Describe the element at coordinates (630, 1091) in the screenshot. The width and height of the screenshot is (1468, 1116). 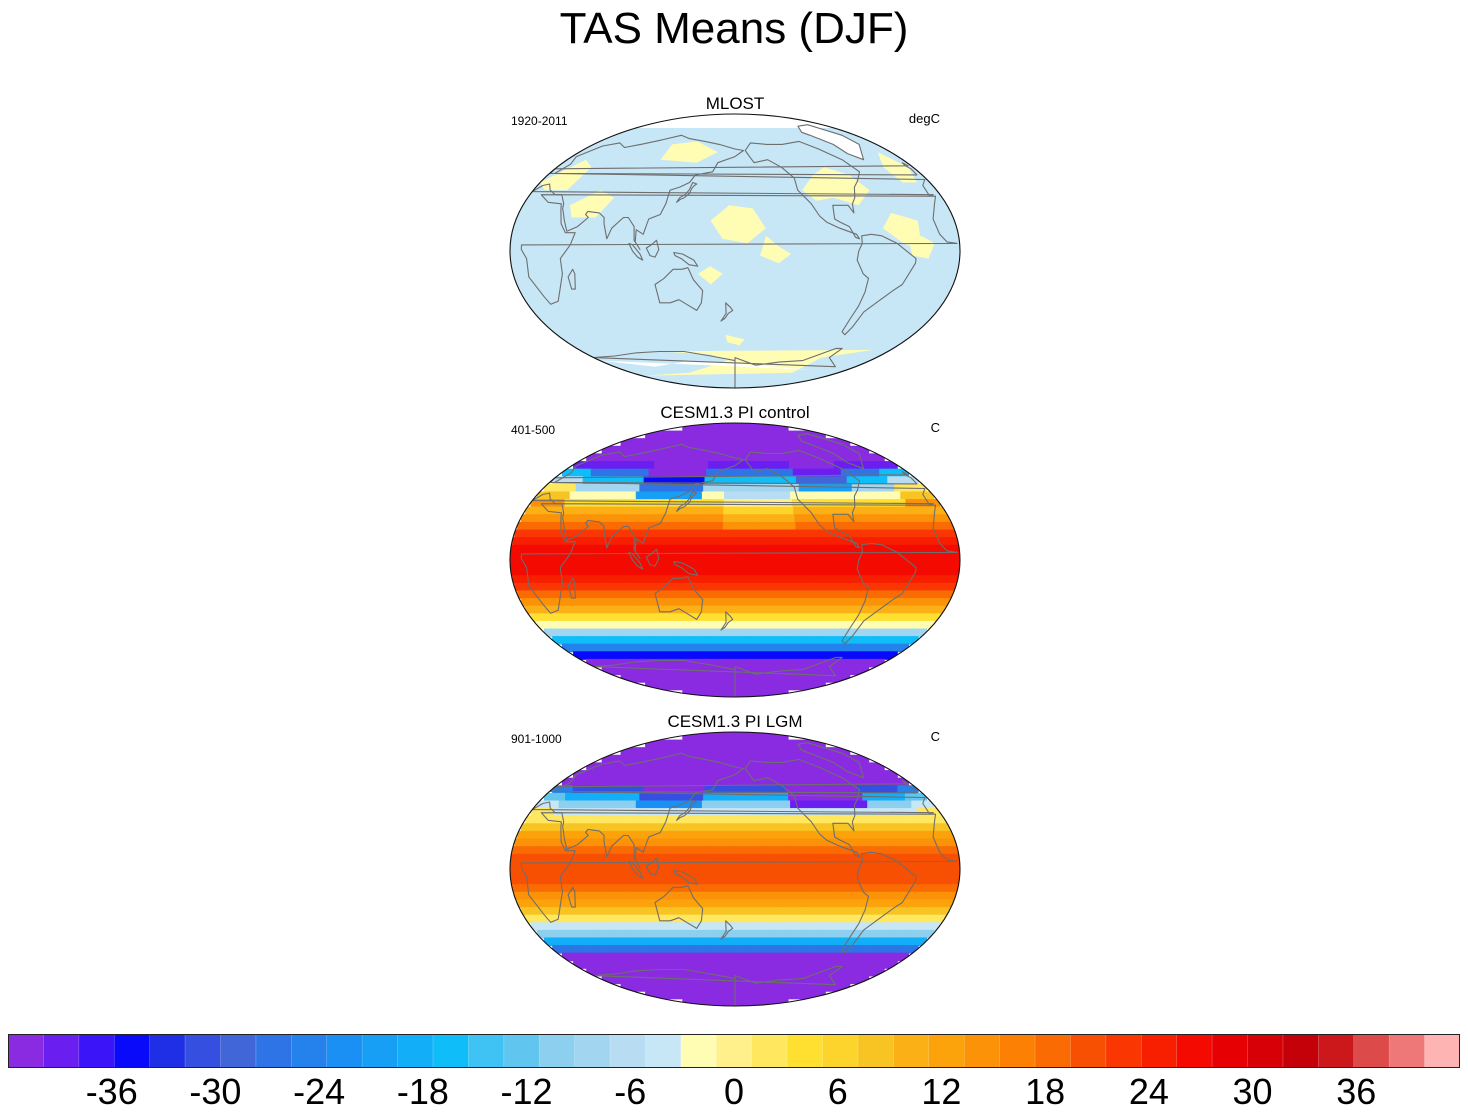
I see `colorbar-tick-label: -6` at that location.